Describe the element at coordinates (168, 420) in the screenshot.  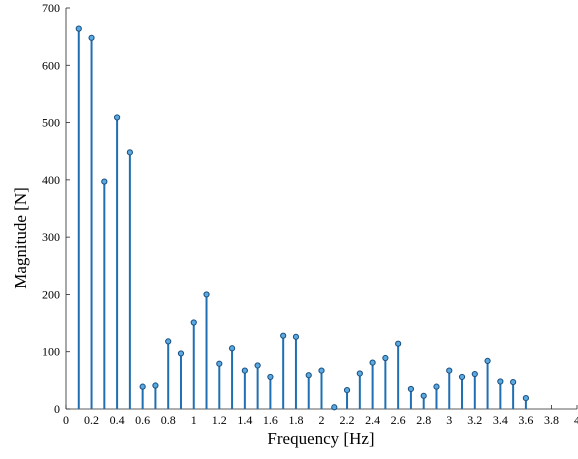
I see `x-tick-label: 0.8` at that location.